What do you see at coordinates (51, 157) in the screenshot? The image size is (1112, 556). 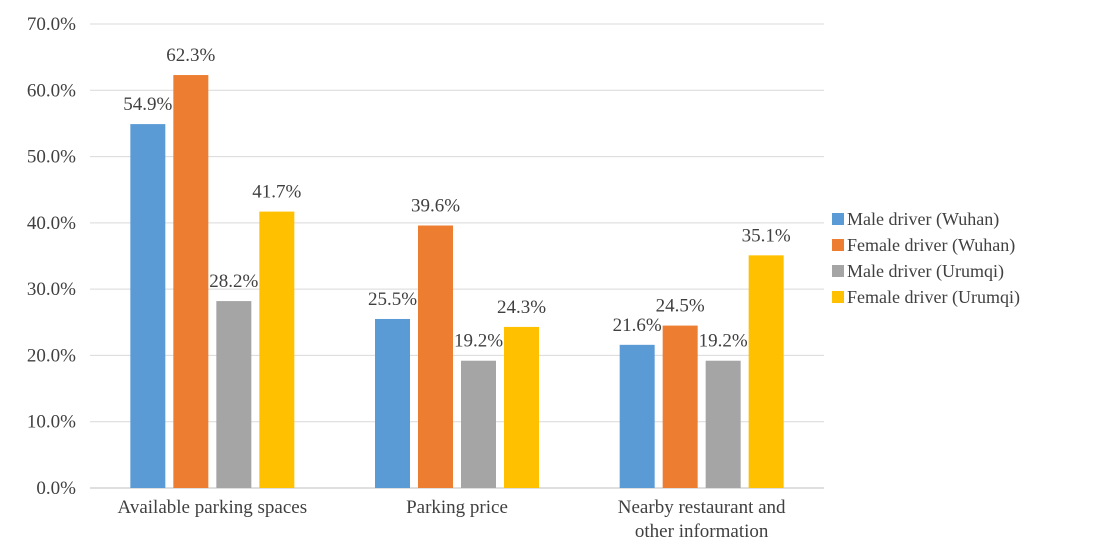 I see `y-tick-label: 50.0%` at bounding box center [51, 157].